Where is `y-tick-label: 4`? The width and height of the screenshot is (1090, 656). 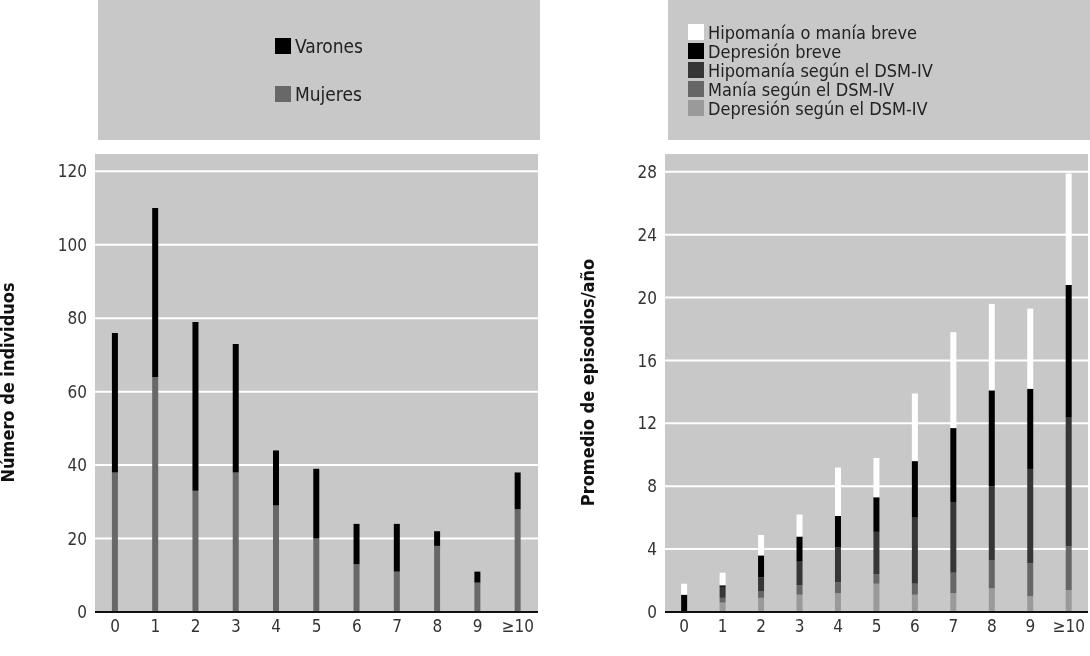
y-tick-label: 4 is located at coordinates (652, 549).